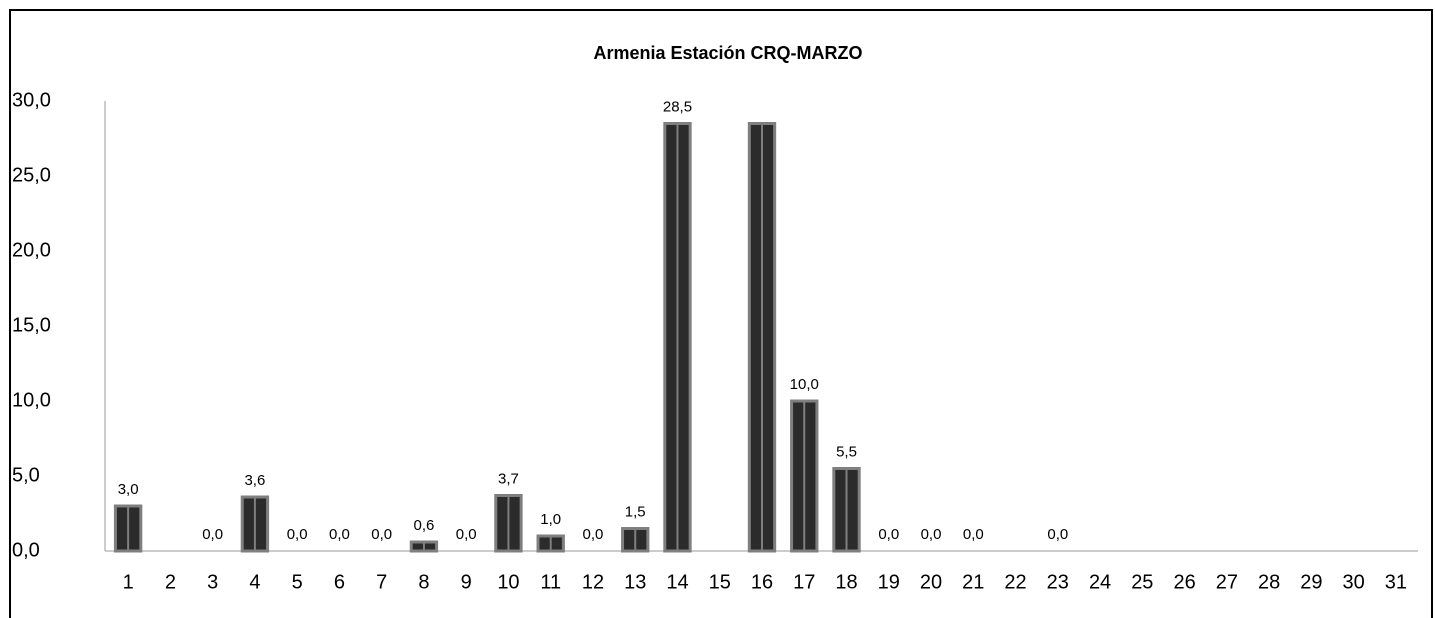 The height and width of the screenshot is (618, 1435). What do you see at coordinates (128, 489) in the screenshot?
I see `value-label: 3,0` at bounding box center [128, 489].